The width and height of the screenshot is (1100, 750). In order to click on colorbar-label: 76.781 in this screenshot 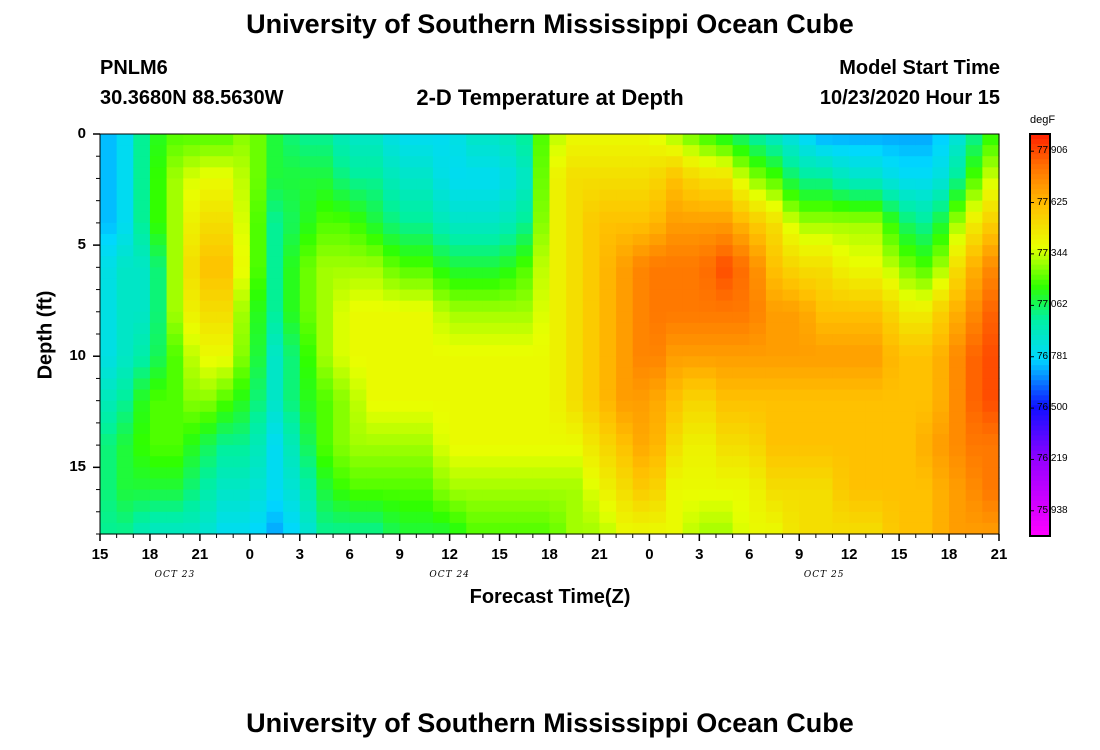, I will do `click(1052, 356)`.